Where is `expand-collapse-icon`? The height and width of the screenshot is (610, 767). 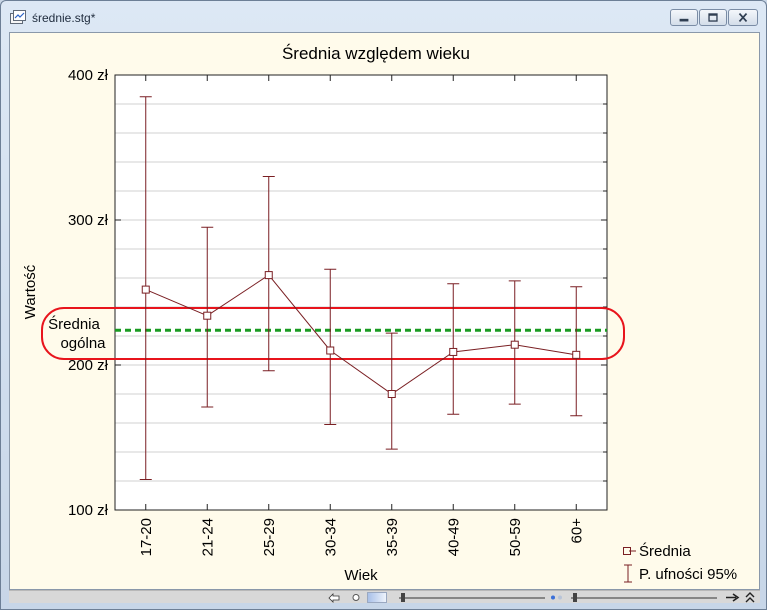
expand-collapse-icon is located at coordinates (750, 597).